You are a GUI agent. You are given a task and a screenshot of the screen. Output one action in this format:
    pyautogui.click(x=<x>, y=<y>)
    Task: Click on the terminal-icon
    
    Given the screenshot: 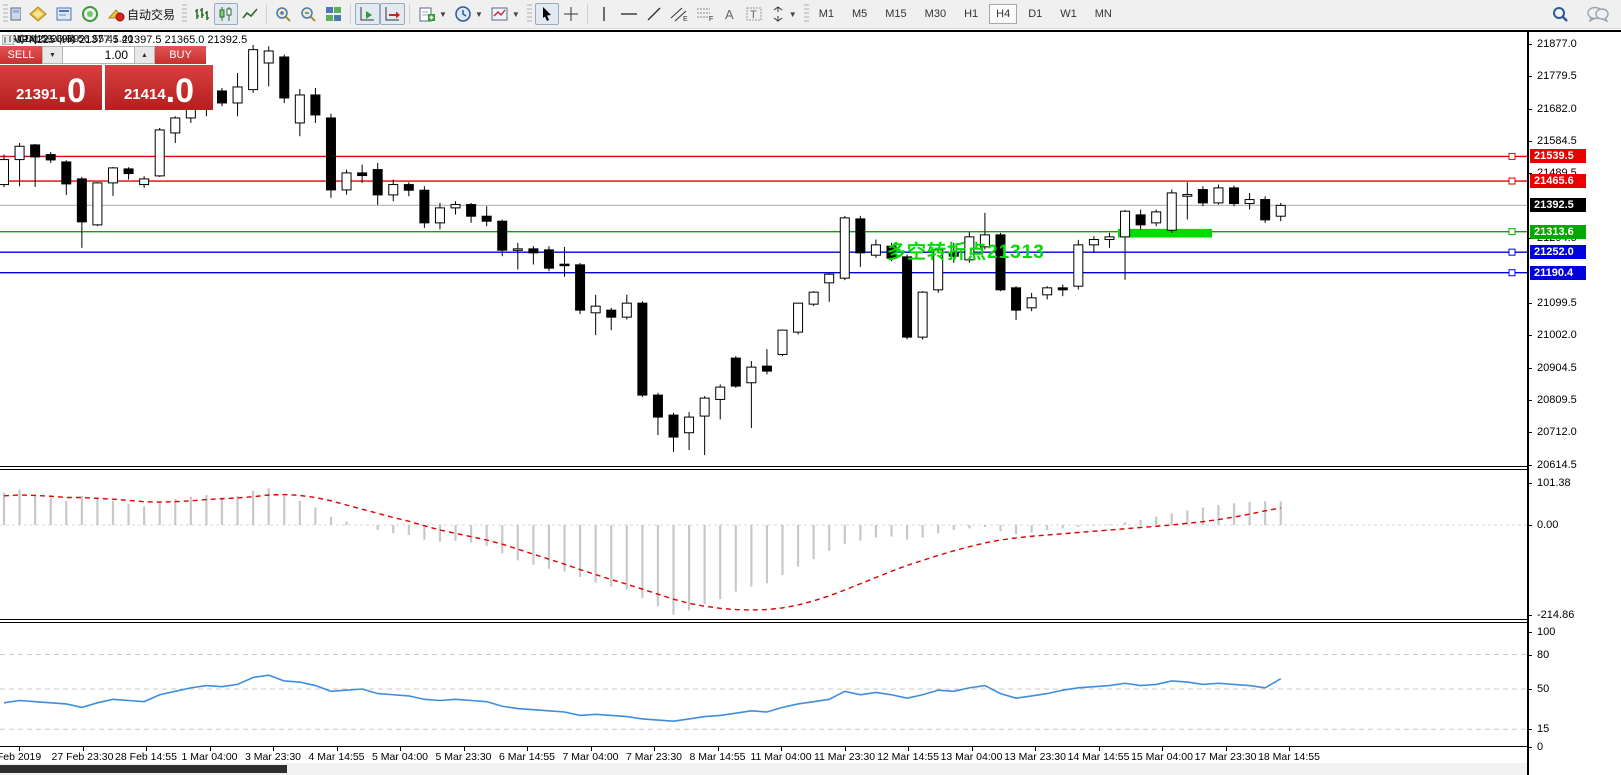 What is the action you would take?
    pyautogui.click(x=13, y=14)
    